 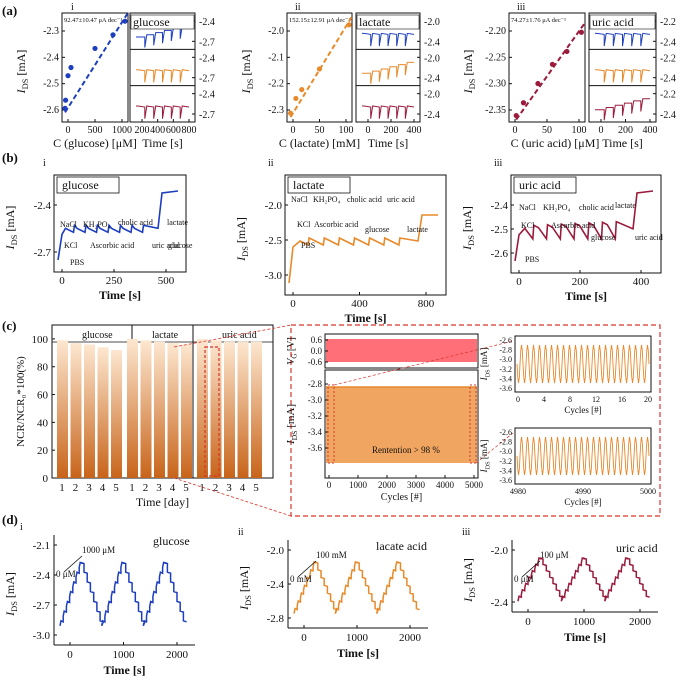 What do you see at coordinates (554, 555) in the screenshot?
I see `conc-high-label: 100 μM` at bounding box center [554, 555].